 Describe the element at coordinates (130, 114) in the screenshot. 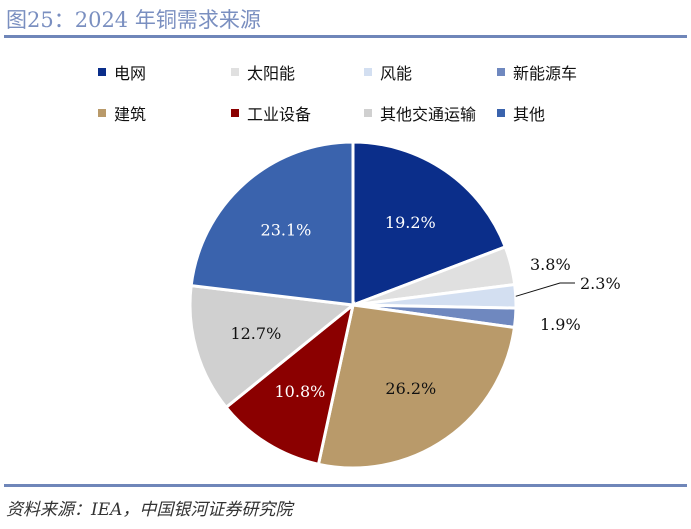

I see `legend-label: 建筑` at that location.